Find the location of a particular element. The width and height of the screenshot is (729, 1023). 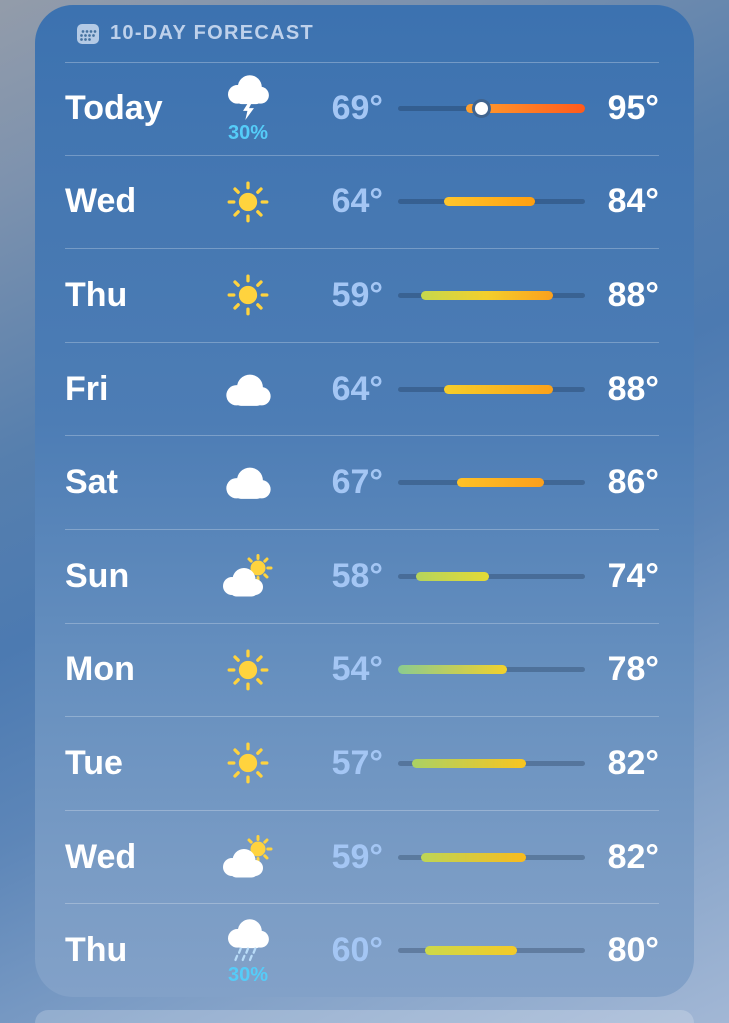

storm-cloud-icon is located at coordinates (248, 89).